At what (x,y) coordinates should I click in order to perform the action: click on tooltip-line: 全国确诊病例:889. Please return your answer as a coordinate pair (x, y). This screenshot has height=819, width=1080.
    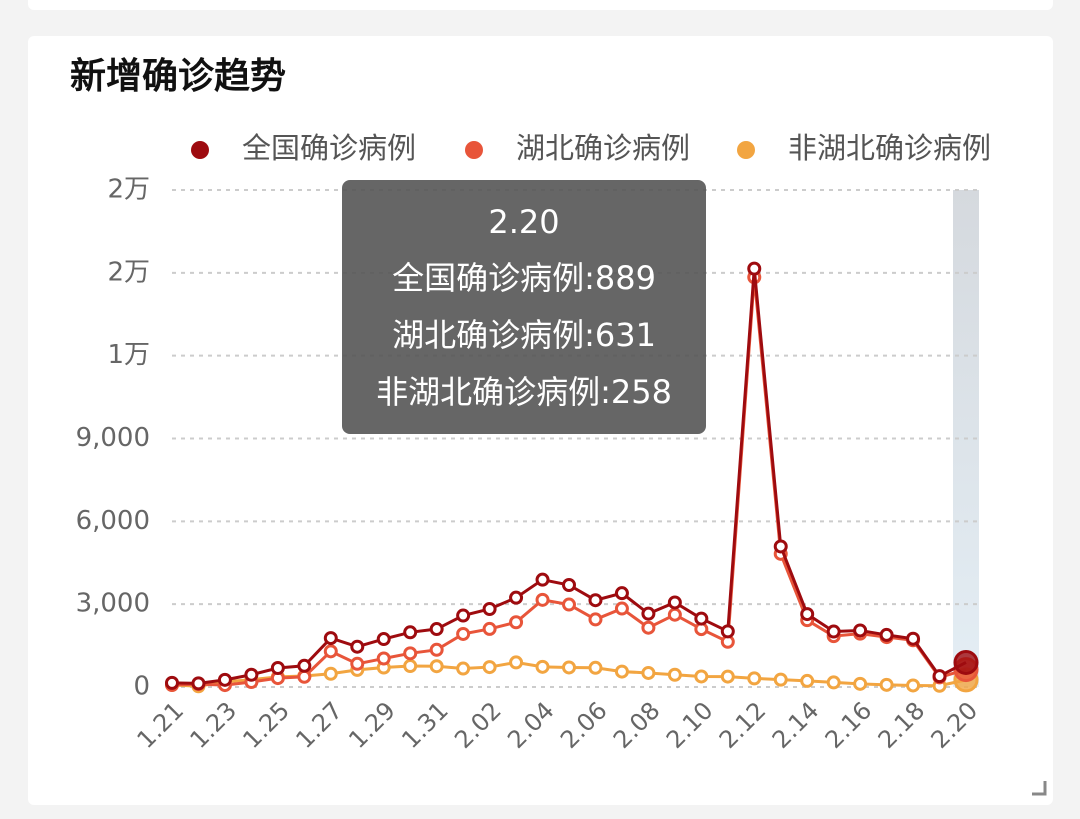
    Looking at the image, I should click on (524, 278).